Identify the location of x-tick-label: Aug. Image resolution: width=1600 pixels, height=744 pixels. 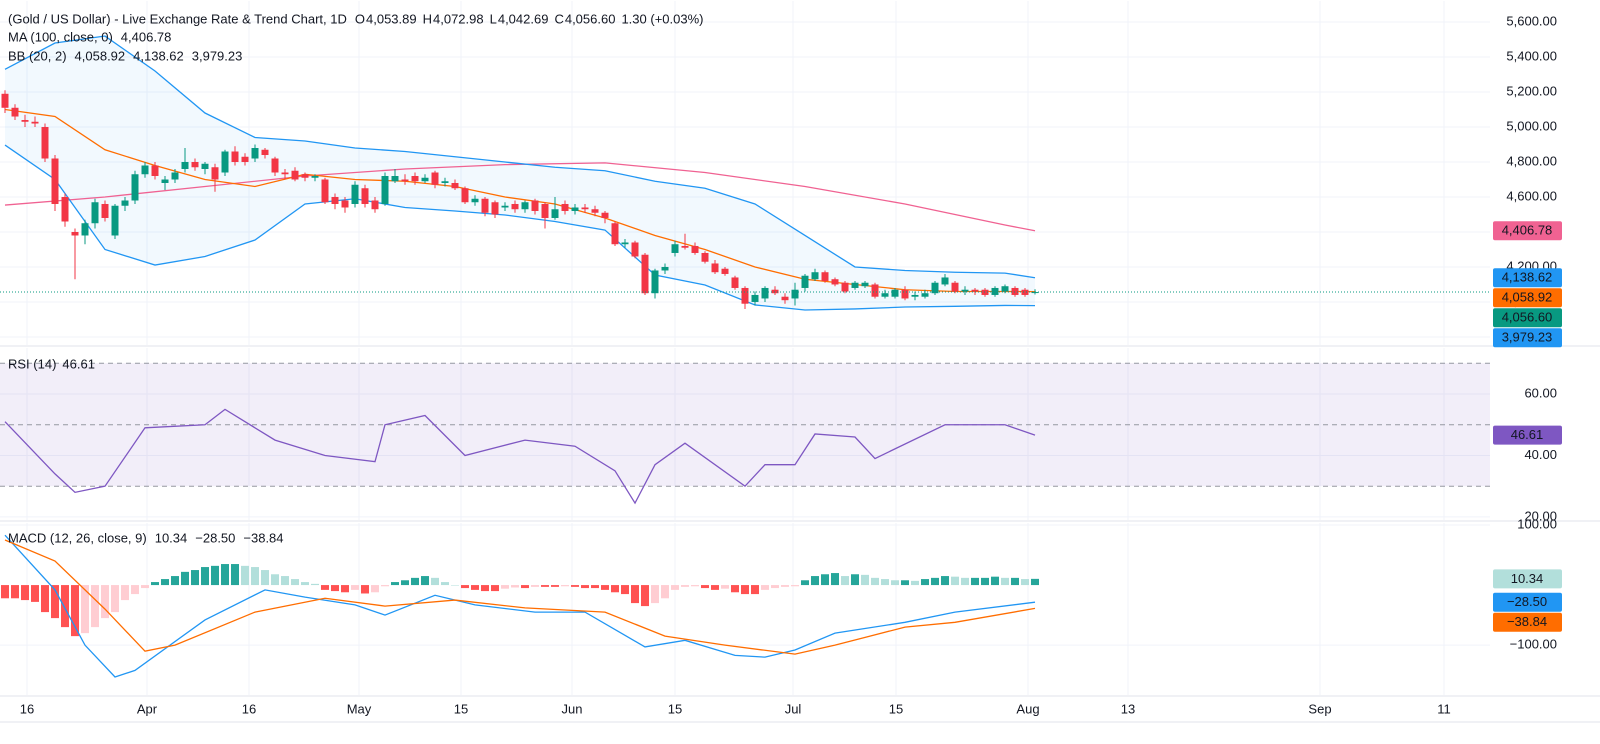
(1027, 708).